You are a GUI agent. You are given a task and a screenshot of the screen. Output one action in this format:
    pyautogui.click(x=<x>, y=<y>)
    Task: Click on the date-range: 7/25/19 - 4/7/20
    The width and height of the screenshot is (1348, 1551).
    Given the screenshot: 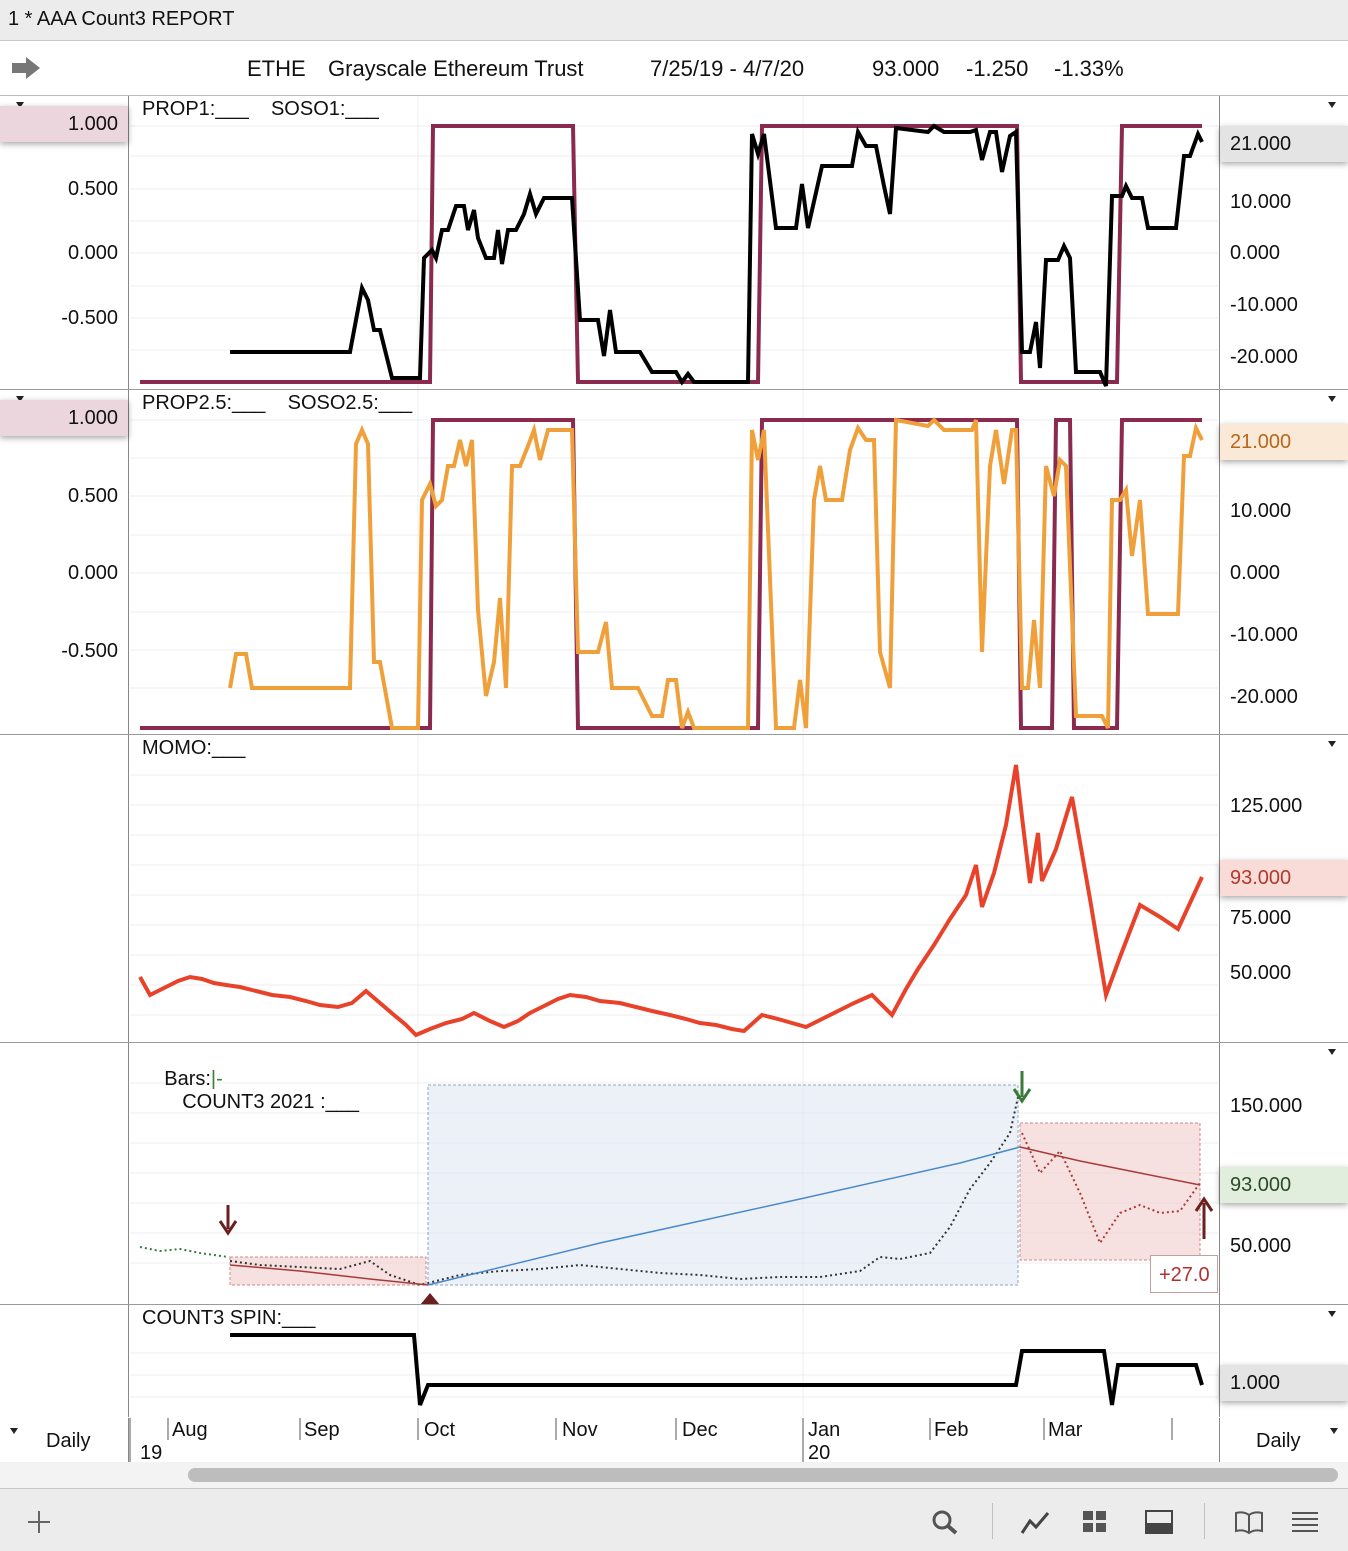 What is the action you would take?
    pyautogui.click(x=727, y=68)
    